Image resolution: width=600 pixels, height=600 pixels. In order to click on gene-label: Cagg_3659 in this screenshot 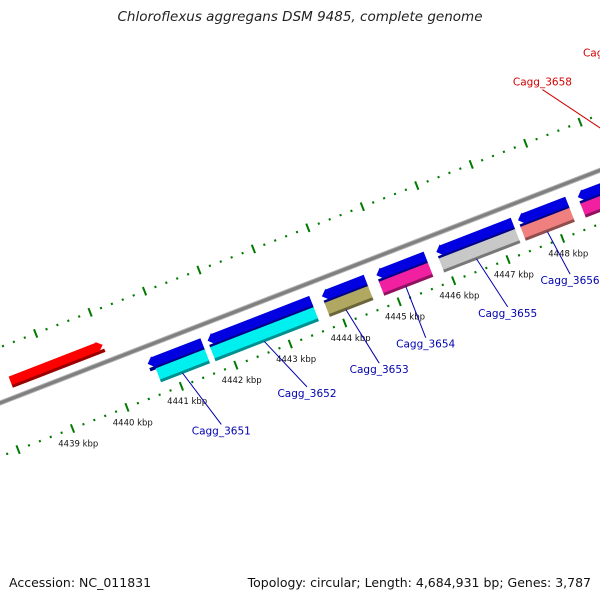, I will do `click(591, 53)`.